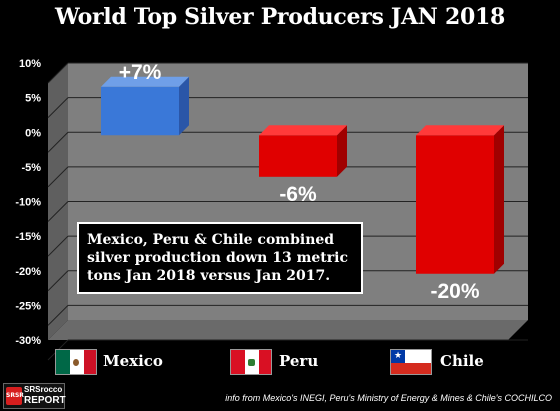 This screenshot has height=411, width=560. What do you see at coordinates (460, 130) in the screenshot?
I see `bar-top-chile` at bounding box center [460, 130].